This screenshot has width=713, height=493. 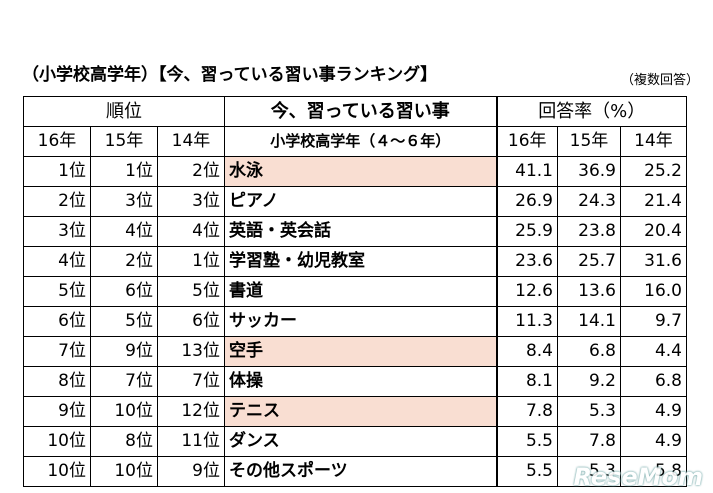 I want to click on rate-2015-cell: 7.8, so click(x=589, y=441).